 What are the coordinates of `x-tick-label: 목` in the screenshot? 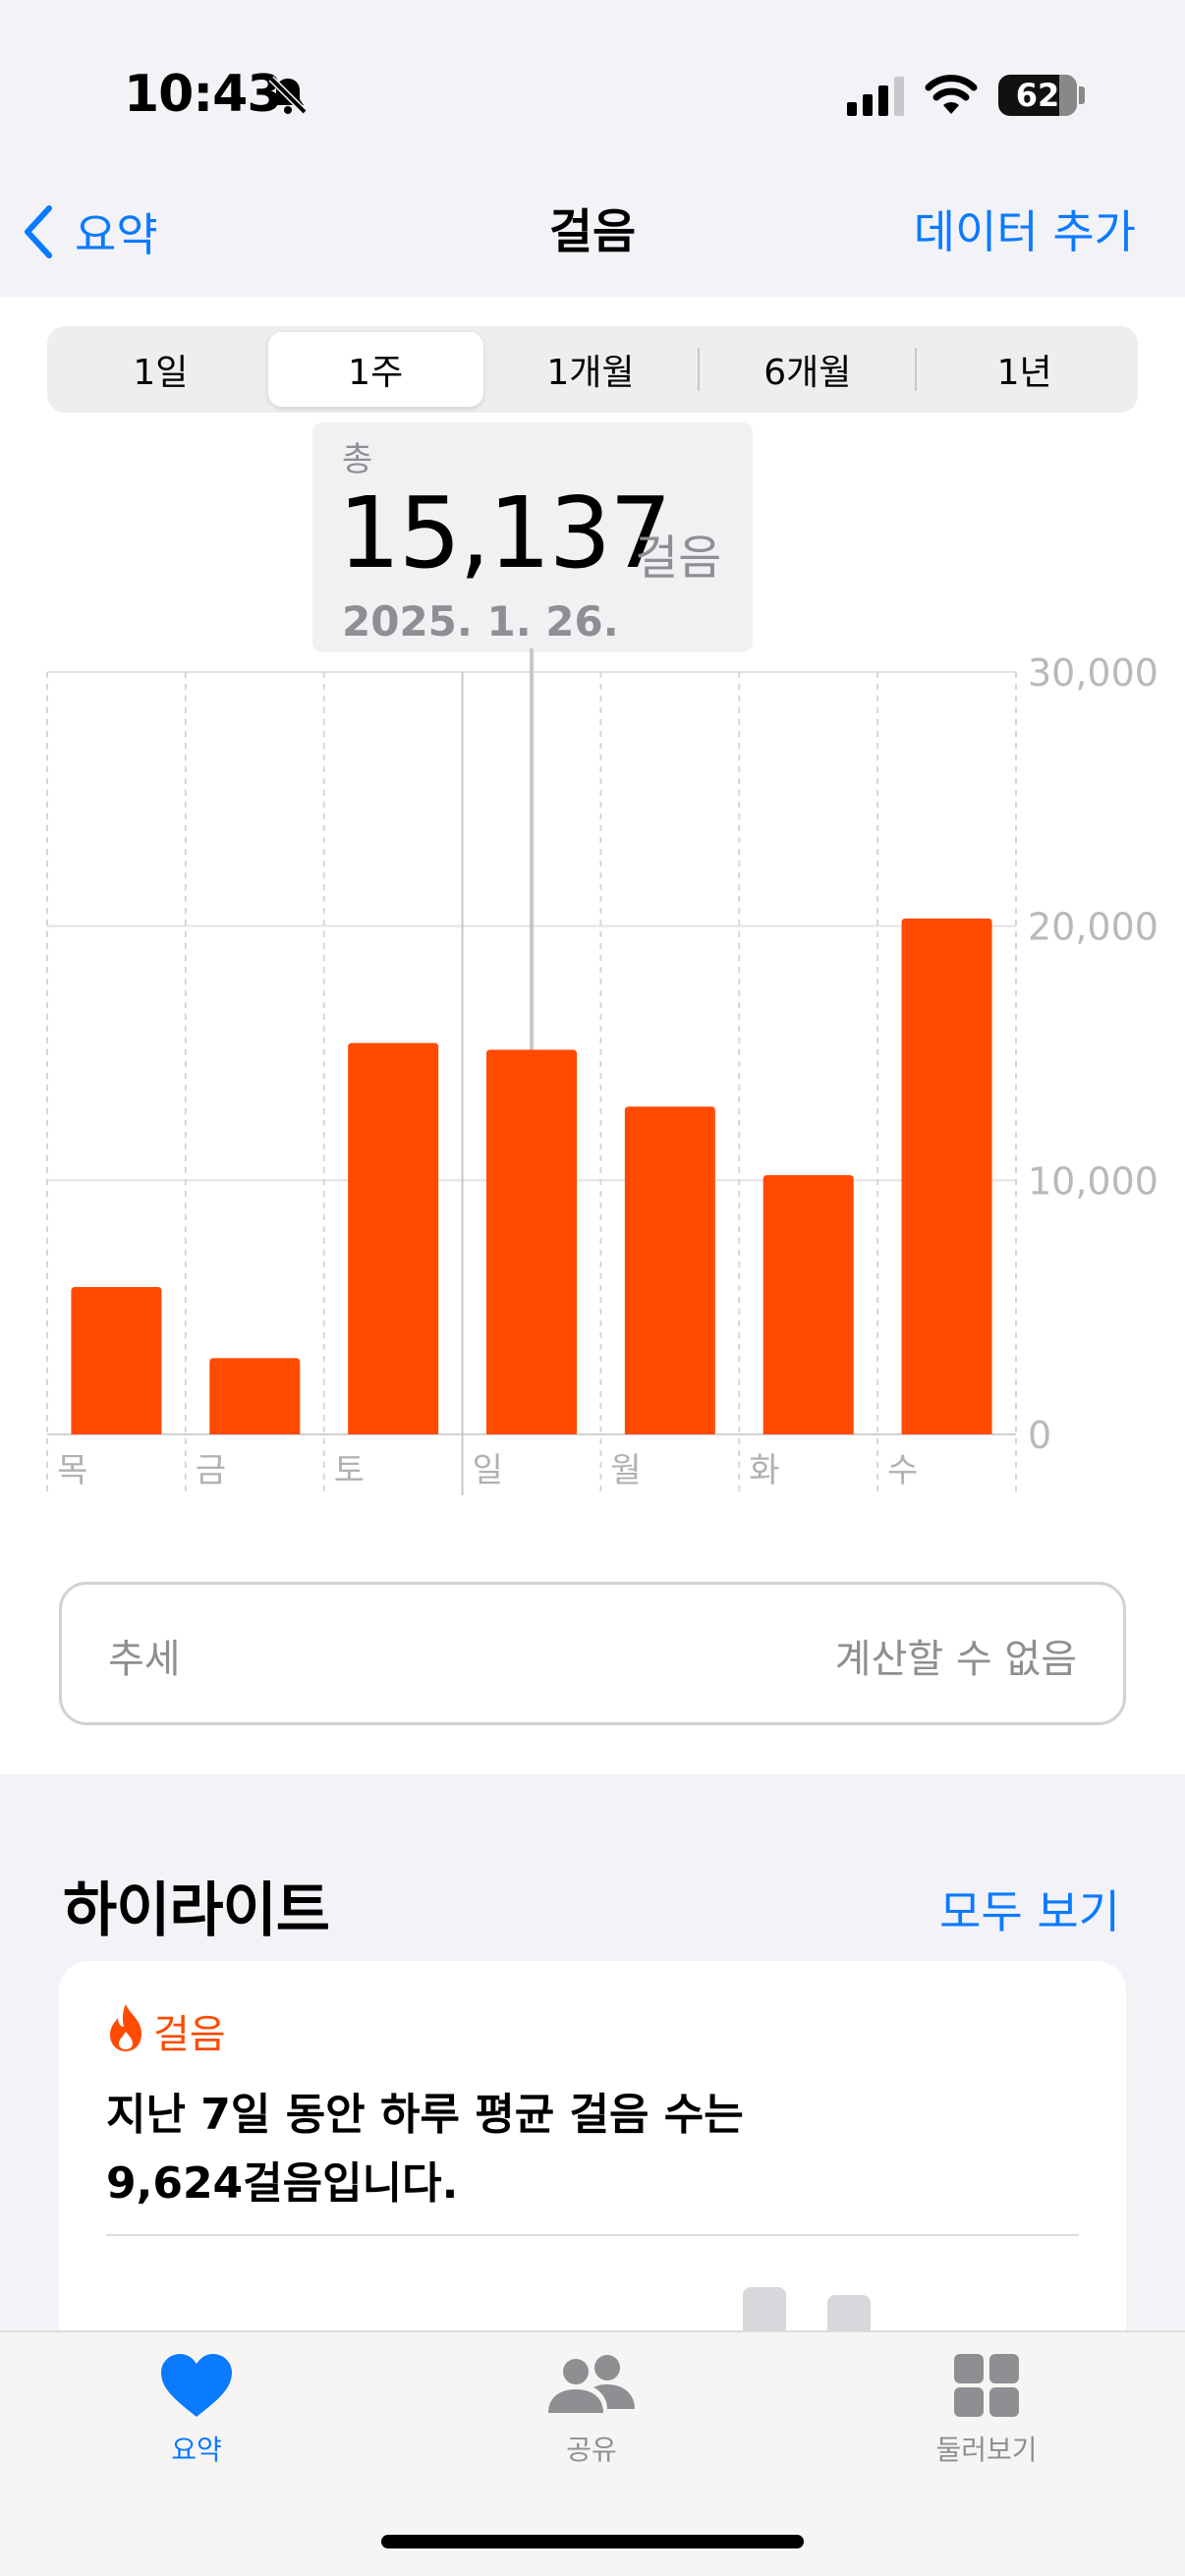 It's located at (72, 1470).